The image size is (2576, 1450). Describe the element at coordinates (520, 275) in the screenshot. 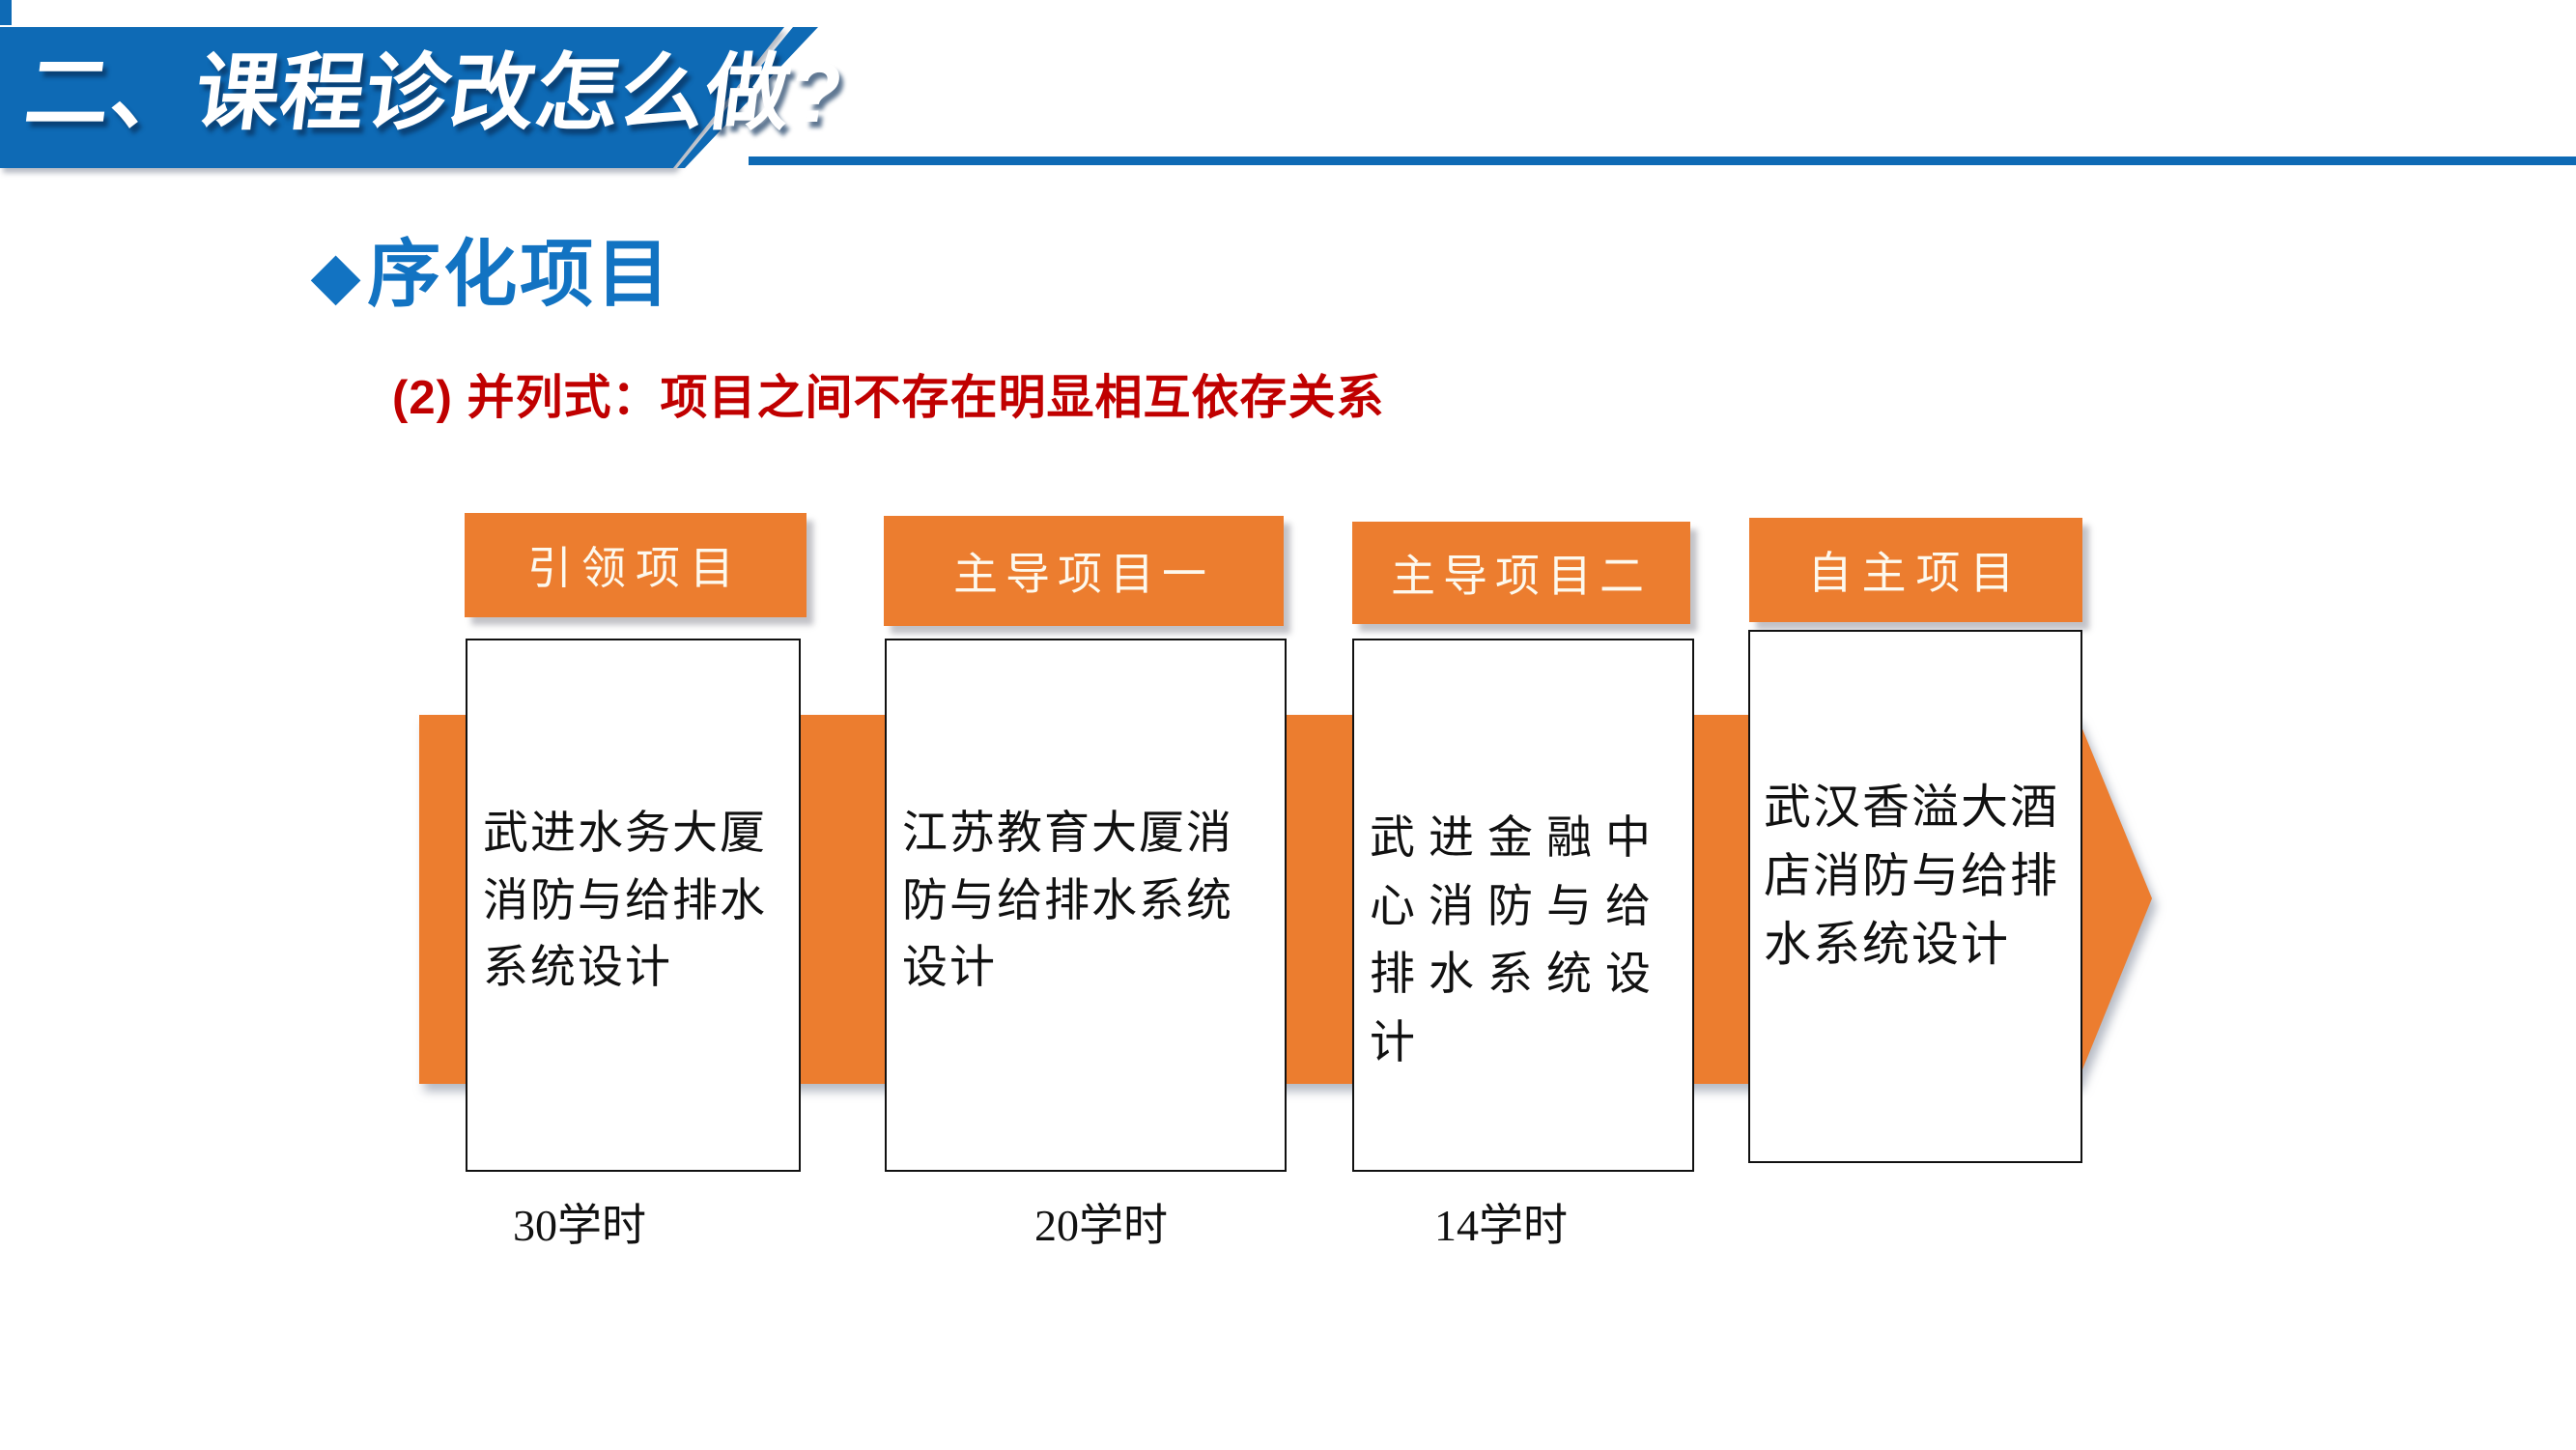

I see `section-heading-label: 序化项目` at that location.